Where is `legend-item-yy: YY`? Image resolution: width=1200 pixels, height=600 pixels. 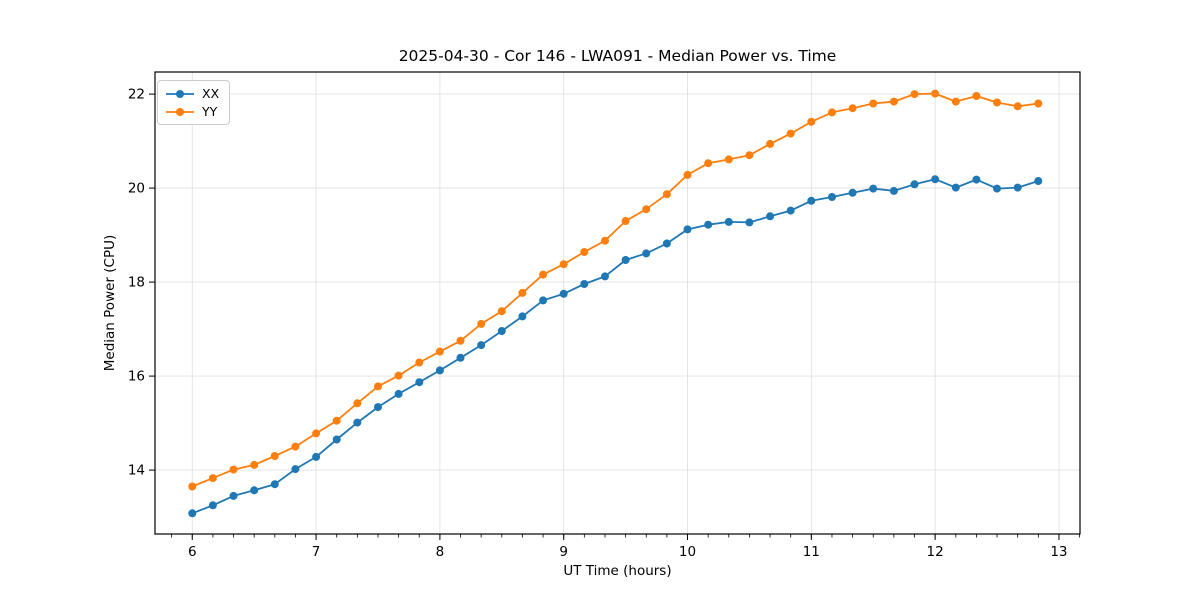
legend-item-yy: YY is located at coordinates (192, 111).